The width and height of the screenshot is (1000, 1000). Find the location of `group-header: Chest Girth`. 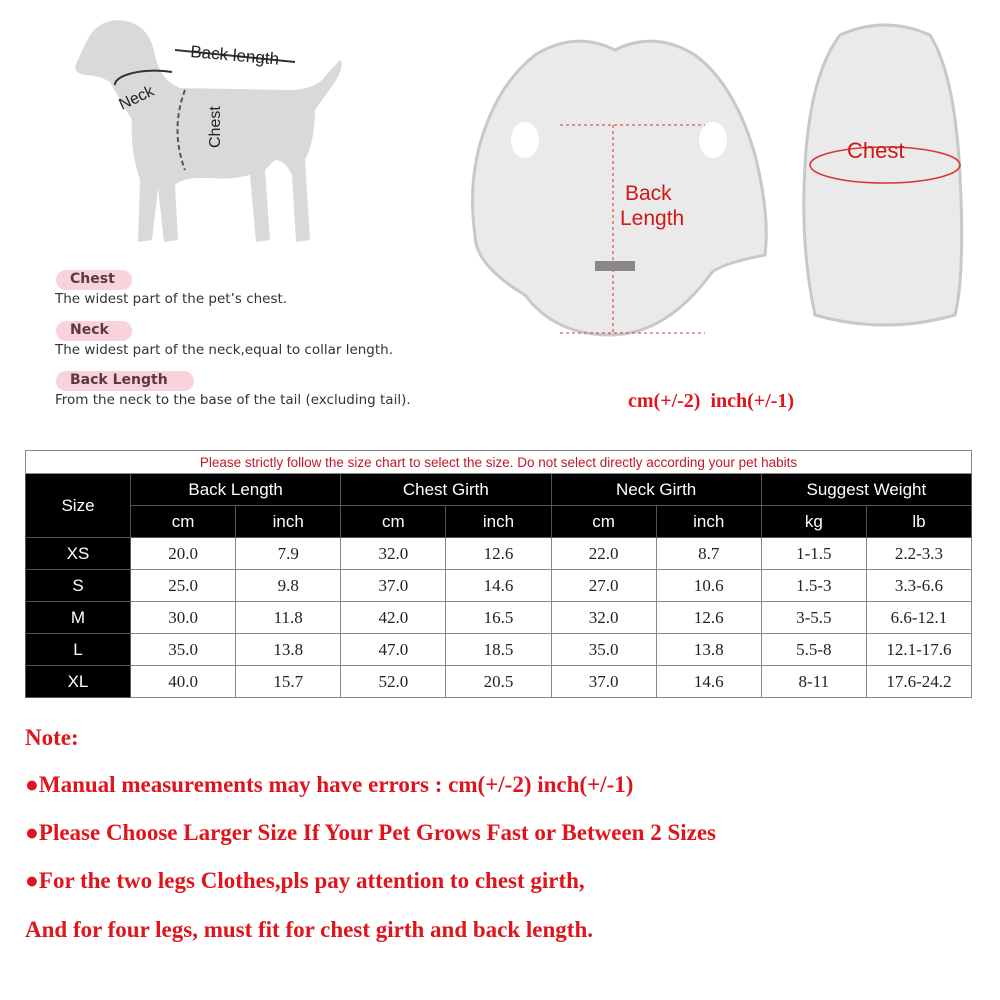

group-header: Chest Girth is located at coordinates (446, 489).